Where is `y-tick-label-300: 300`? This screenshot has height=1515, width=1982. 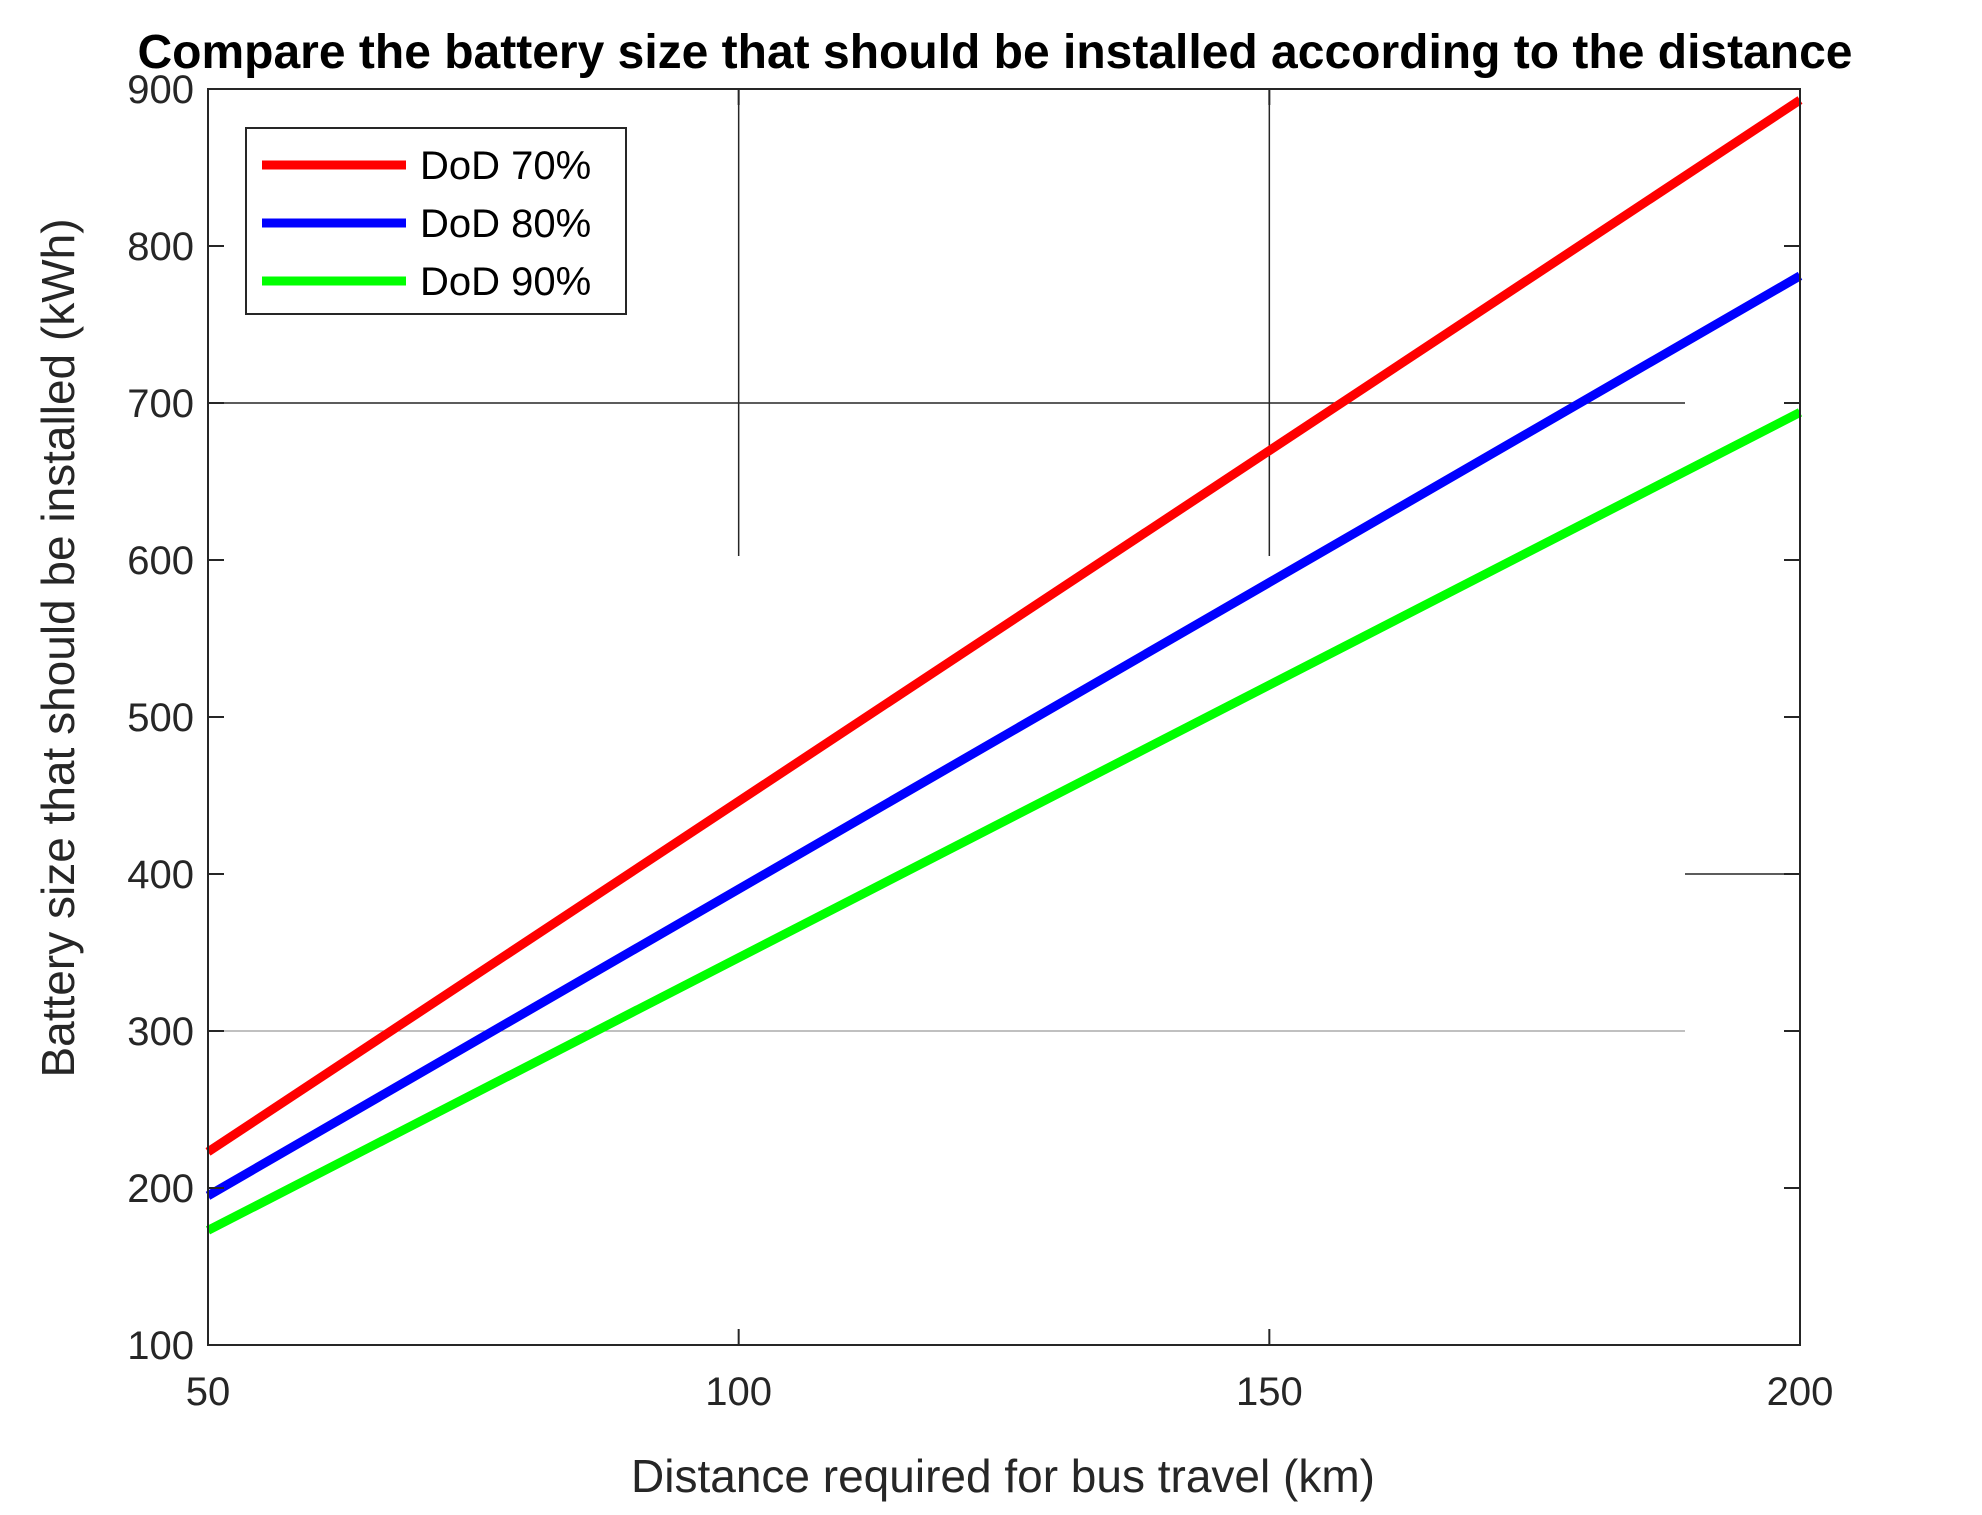
y-tick-label-300: 300 is located at coordinates (160, 1032).